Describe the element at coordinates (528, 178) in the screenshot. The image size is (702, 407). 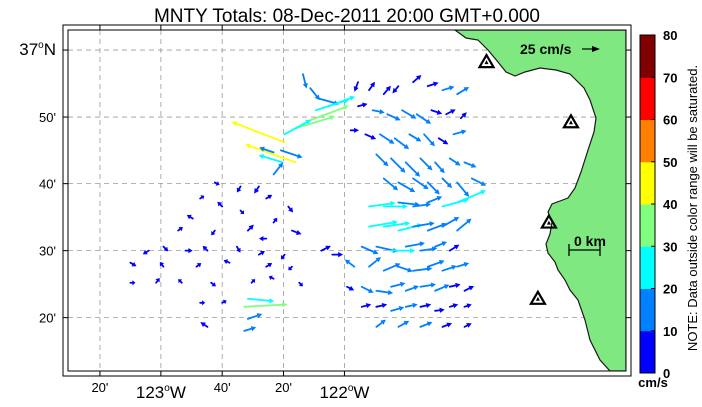
I see `hf-radar-sites` at that location.